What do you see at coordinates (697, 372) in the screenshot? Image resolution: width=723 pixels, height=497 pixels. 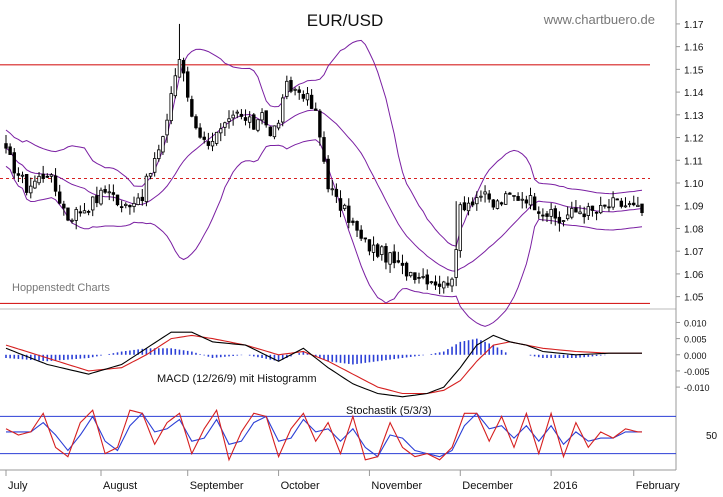 I see `macd-tick-label: -0.005` at bounding box center [697, 372].